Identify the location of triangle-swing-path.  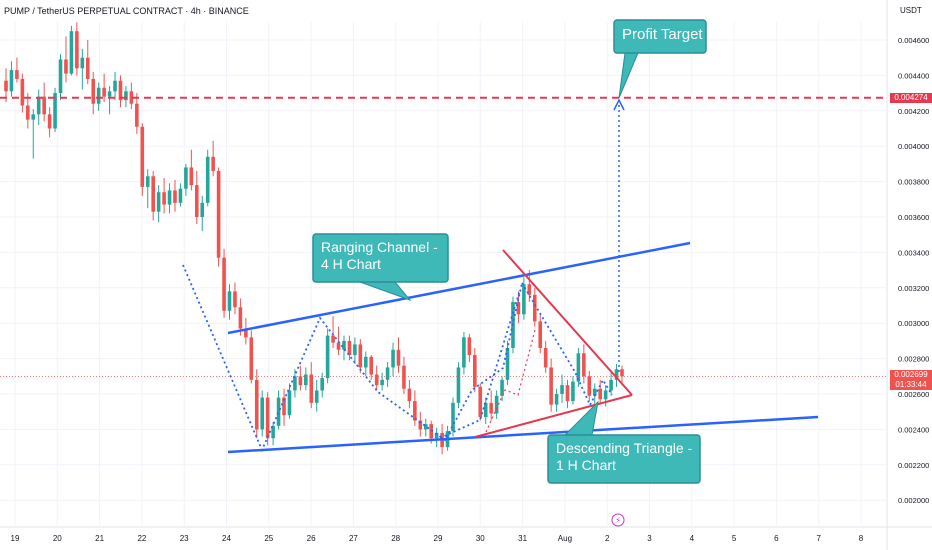
(510, 381).